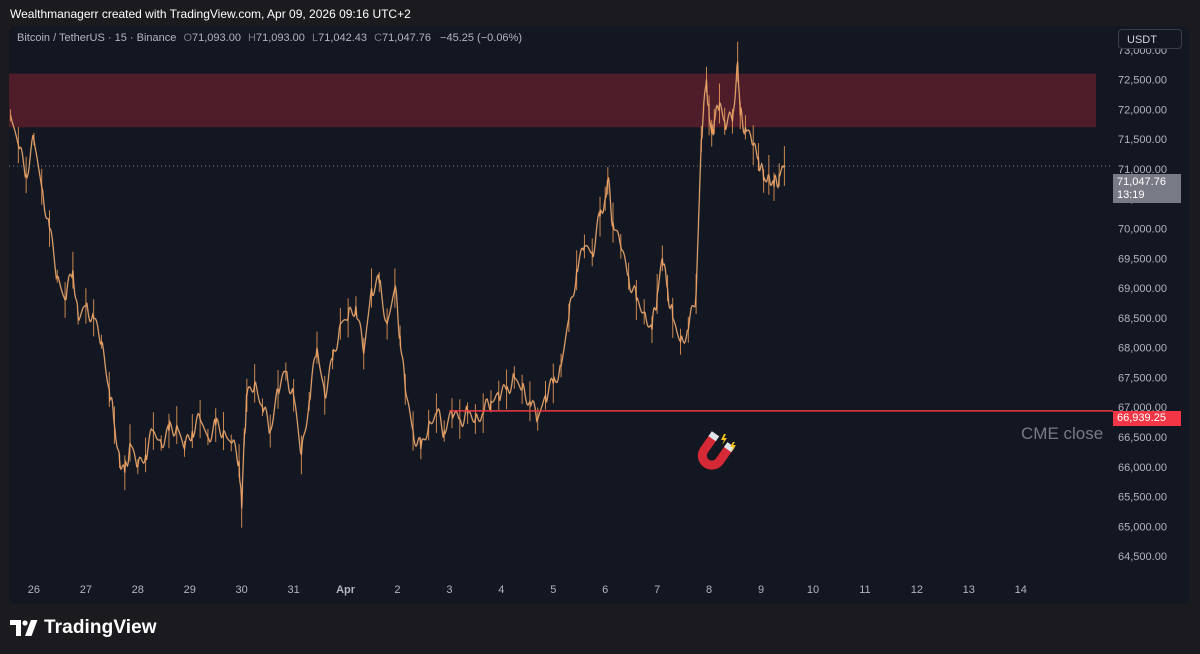 The height and width of the screenshot is (654, 1200). What do you see at coordinates (1142, 230) in the screenshot?
I see `y-tick-label: 70,000.00` at bounding box center [1142, 230].